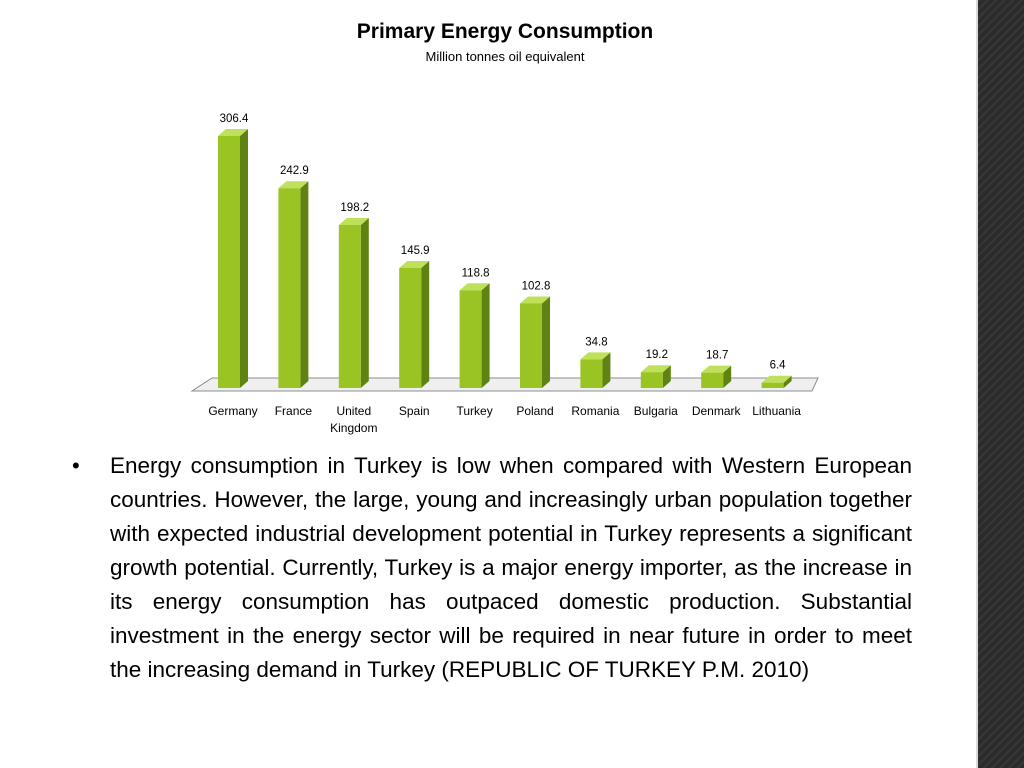  Describe the element at coordinates (234, 119) in the screenshot. I see `value-label-0: 306.4` at that location.